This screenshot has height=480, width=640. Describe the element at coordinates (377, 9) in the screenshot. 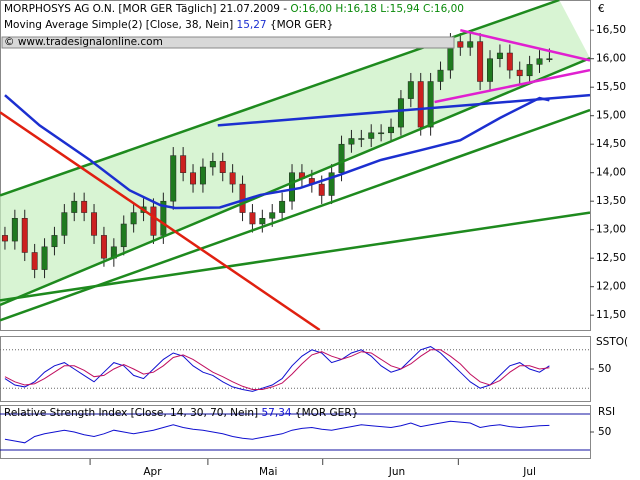

I see `ohlc: O:16,00 H:16,18 L:15,94 C:16,00` at that location.